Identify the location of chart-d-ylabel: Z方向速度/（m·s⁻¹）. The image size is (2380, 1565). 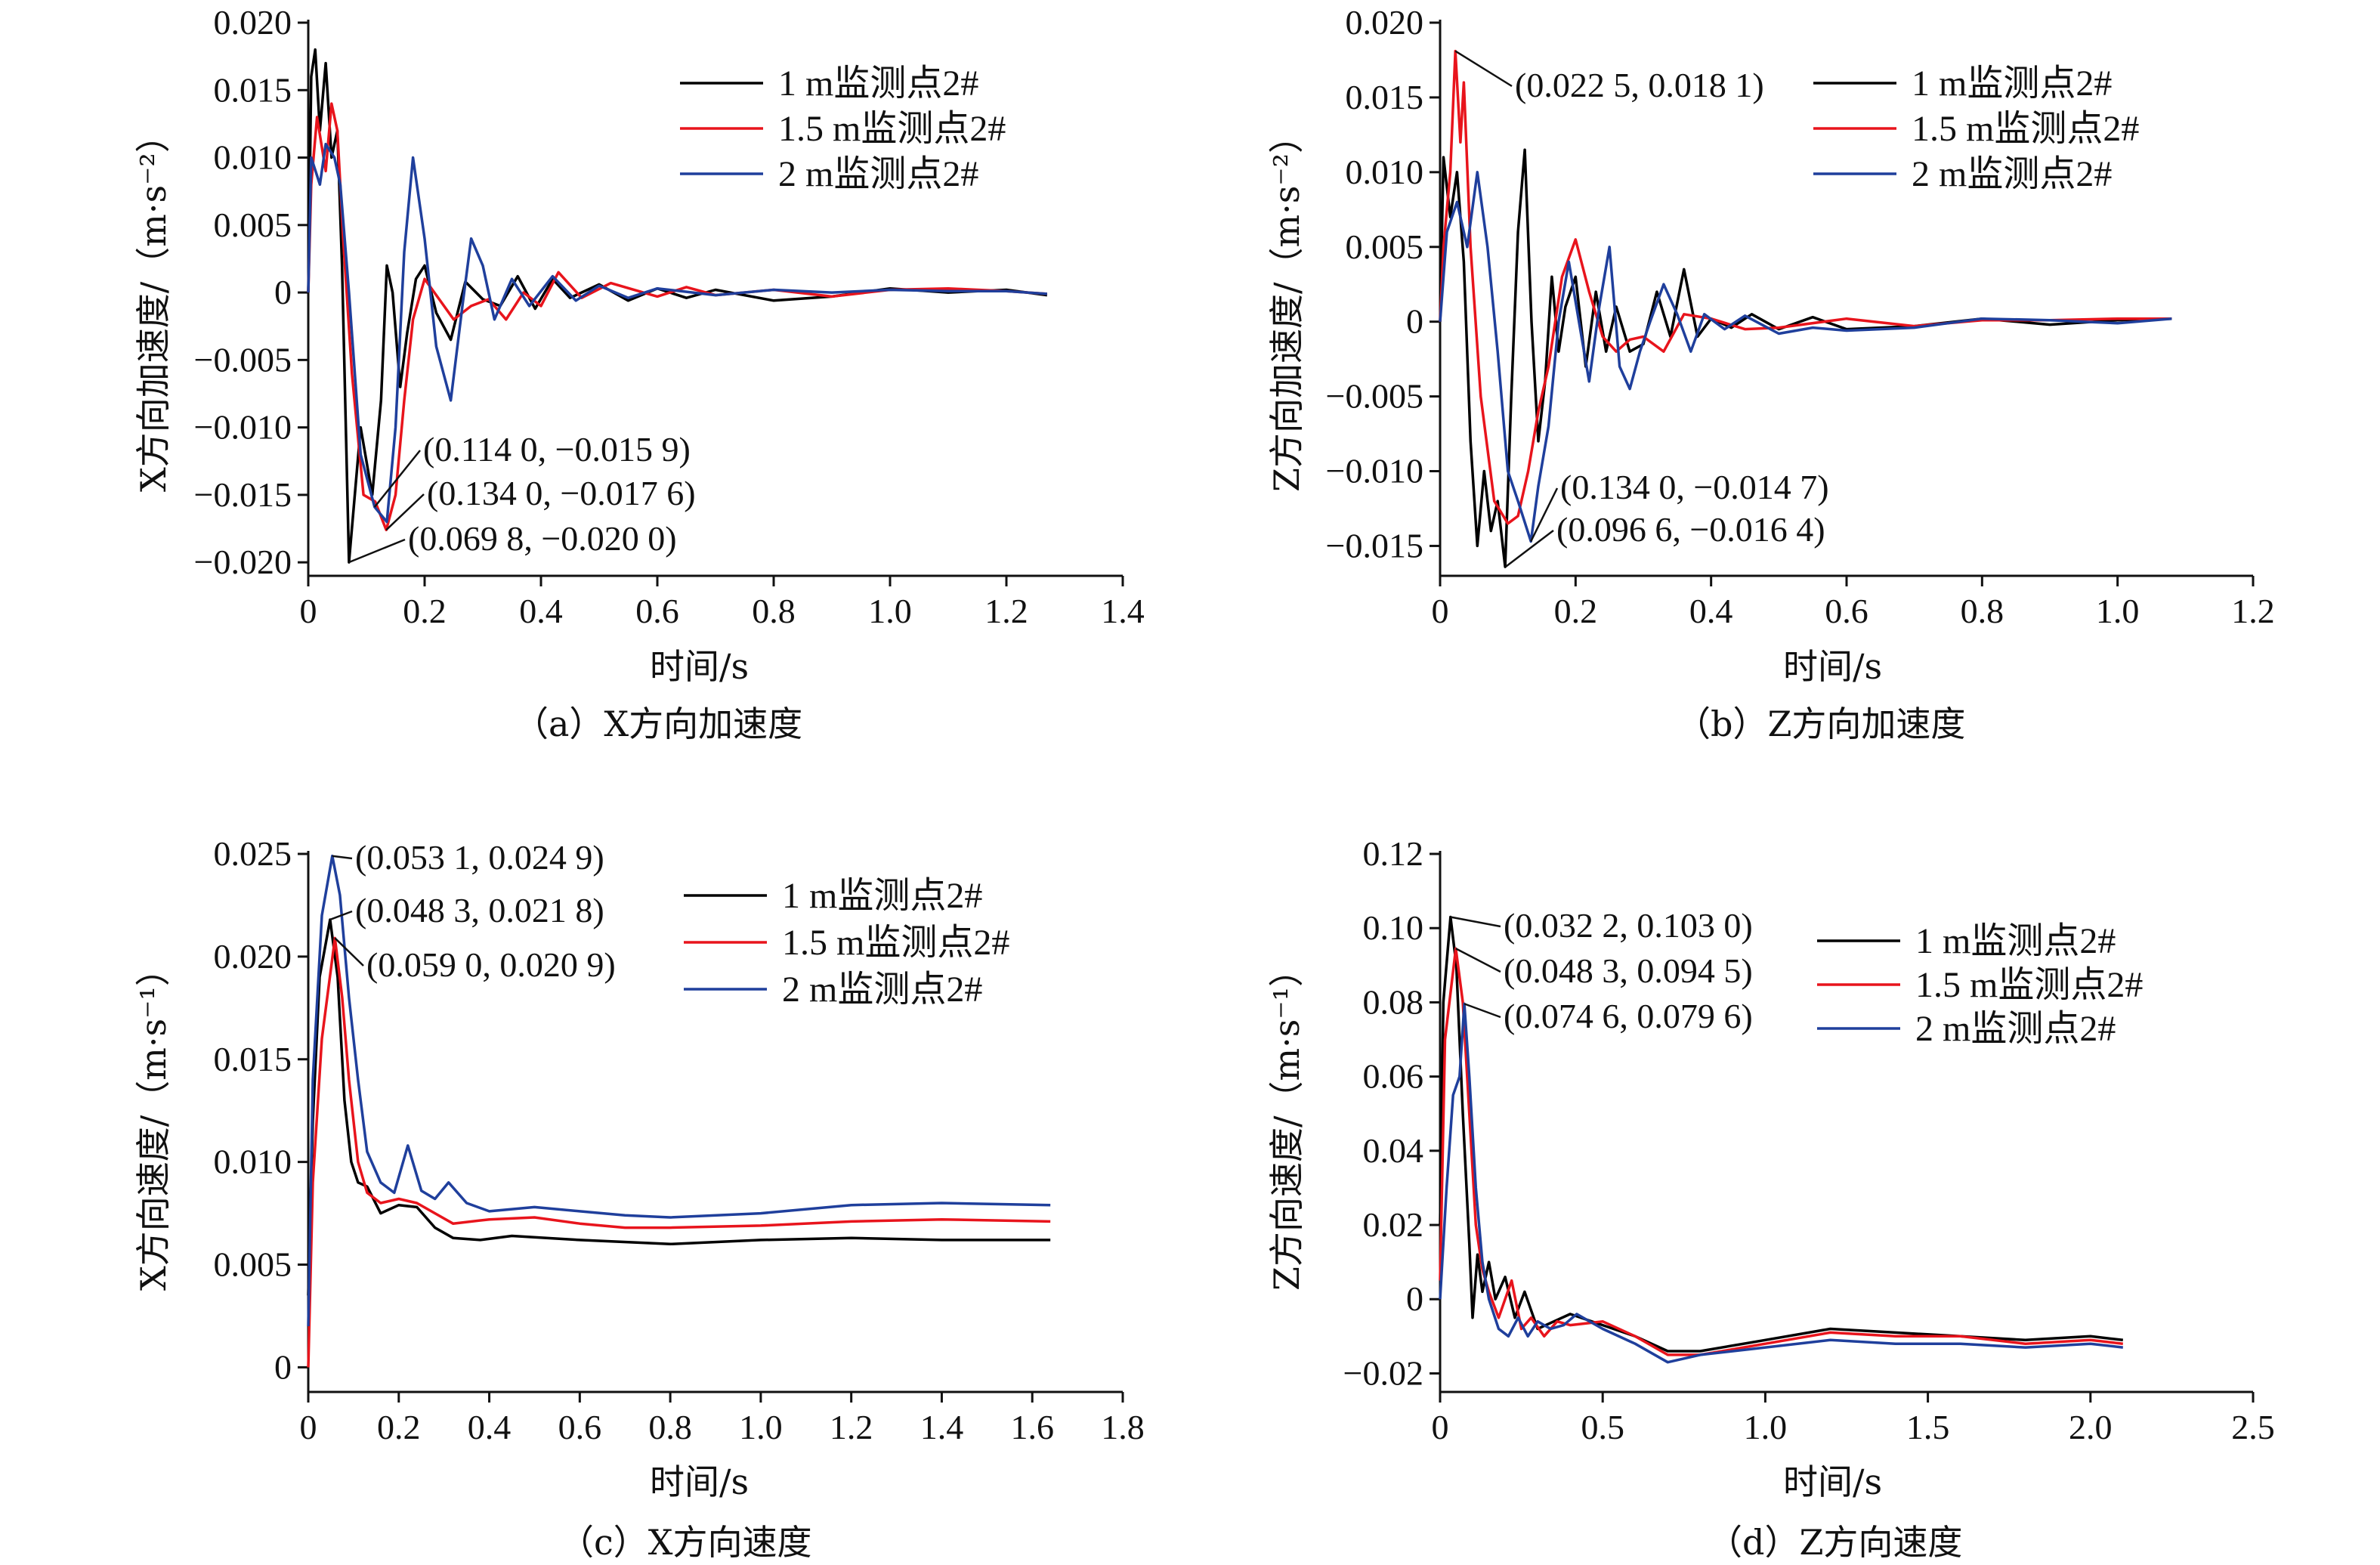
(1286, 1121).